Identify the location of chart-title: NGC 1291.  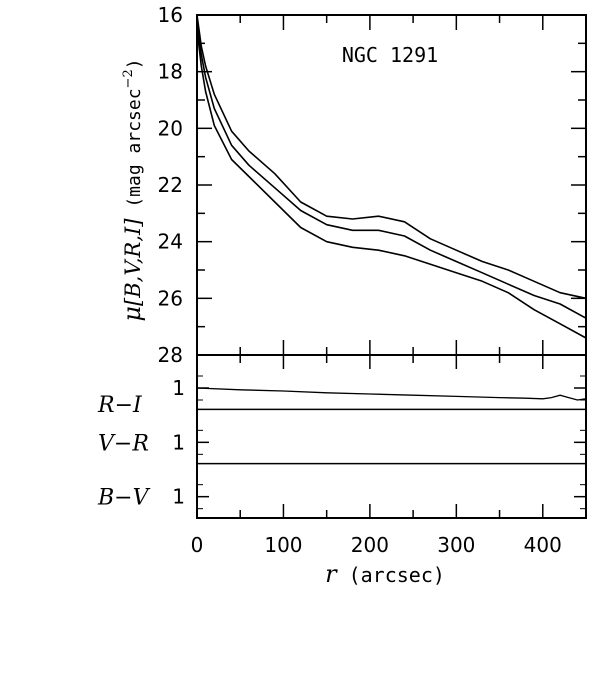
(390, 55).